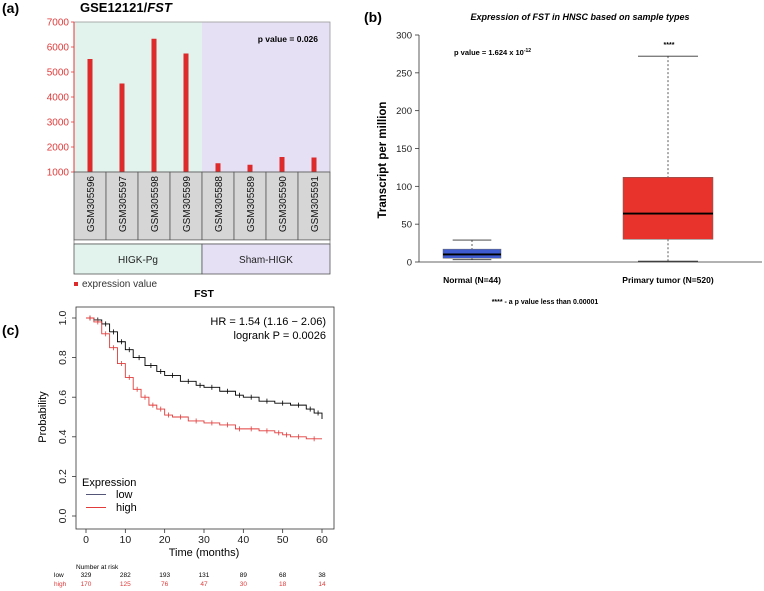 Image resolution: width=764 pixels, height=591 pixels. Describe the element at coordinates (126, 508) in the screenshot. I see `legend-label-high: high` at that location.